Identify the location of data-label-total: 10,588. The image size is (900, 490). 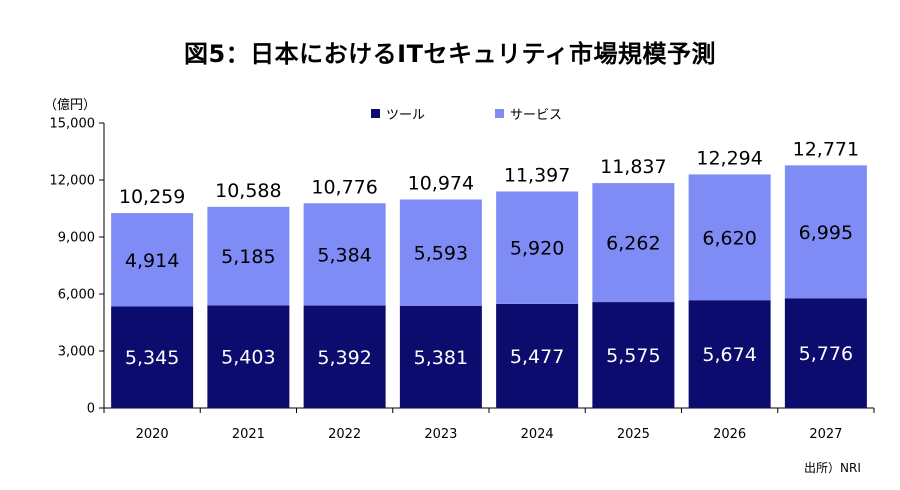
(248, 191).